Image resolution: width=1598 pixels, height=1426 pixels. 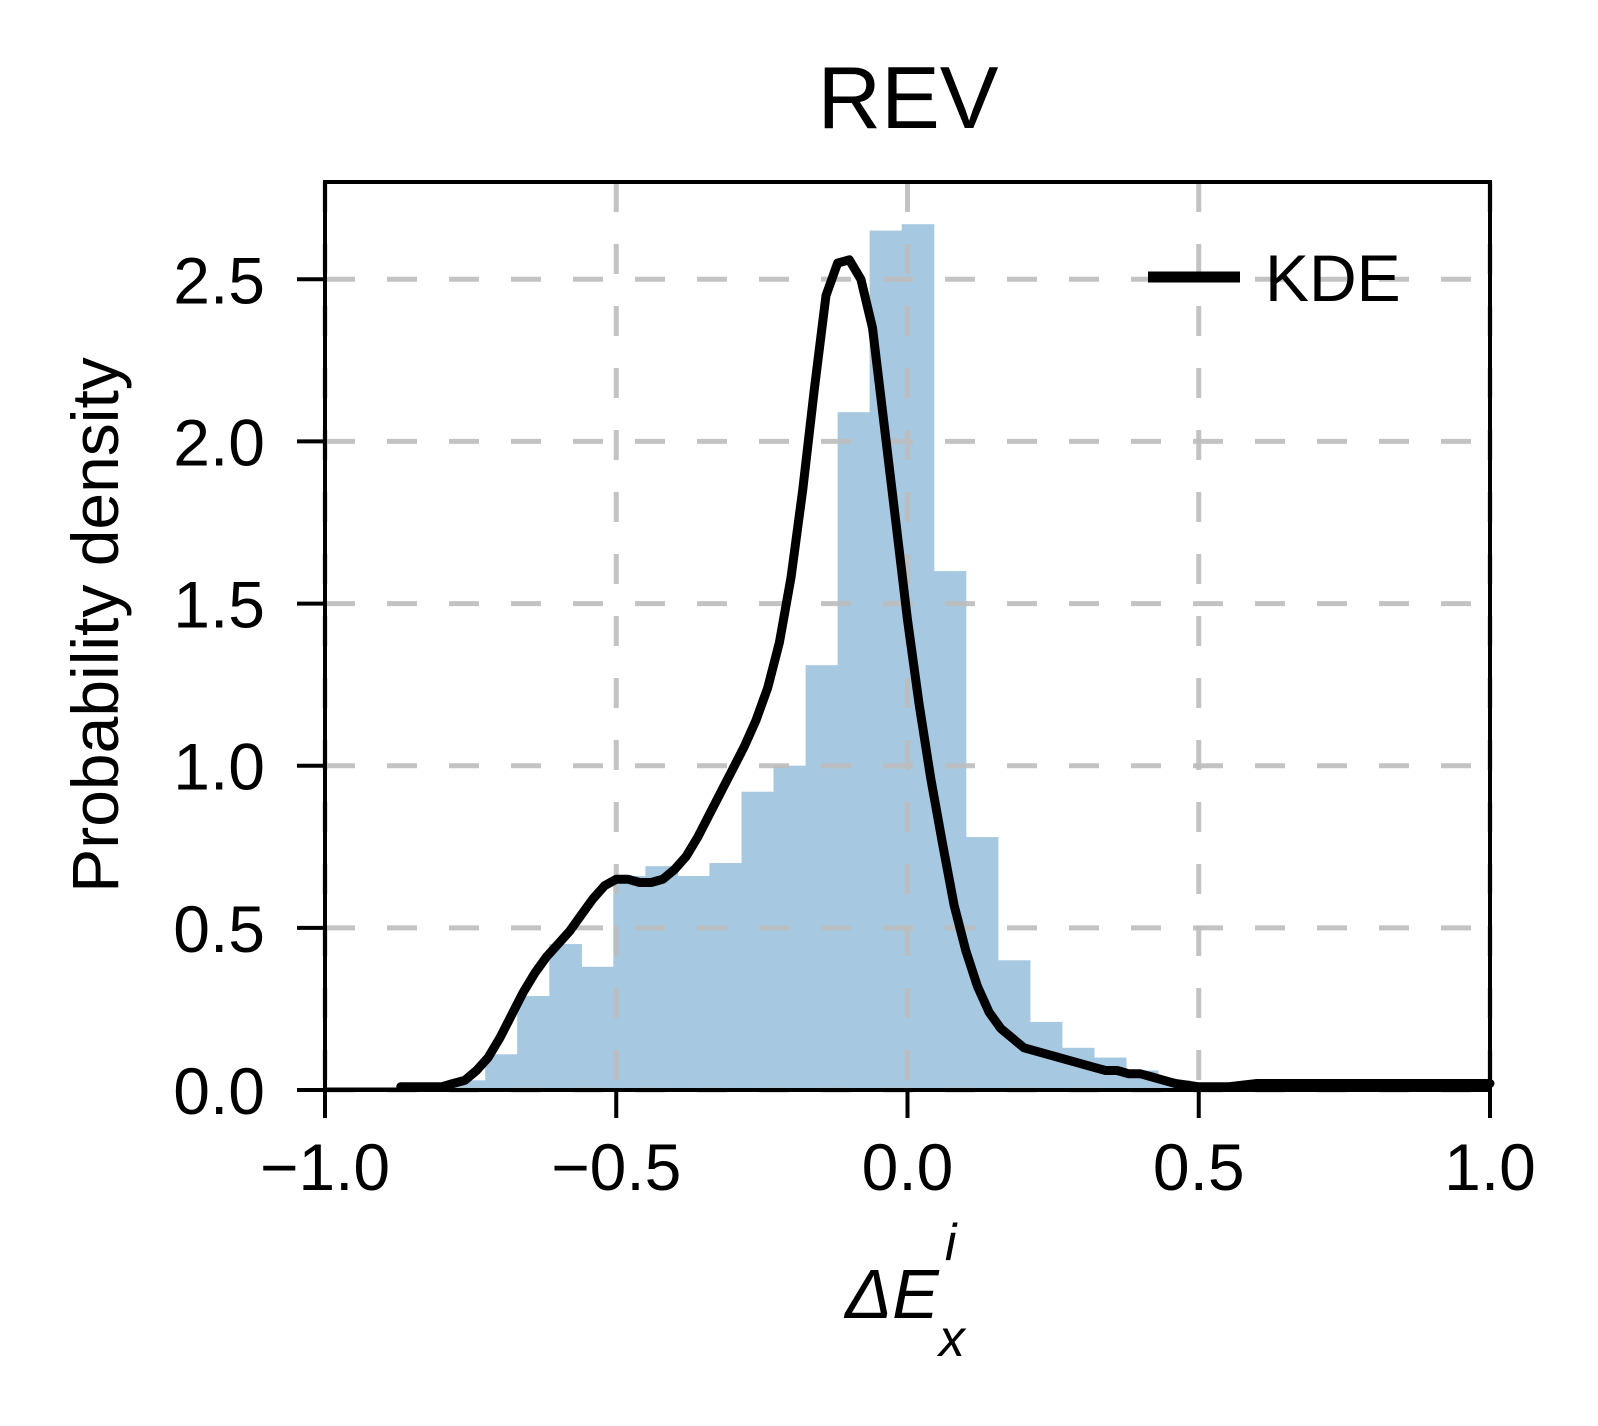 I want to click on x-axis-label: ΔExi, so click(x=905, y=1291).